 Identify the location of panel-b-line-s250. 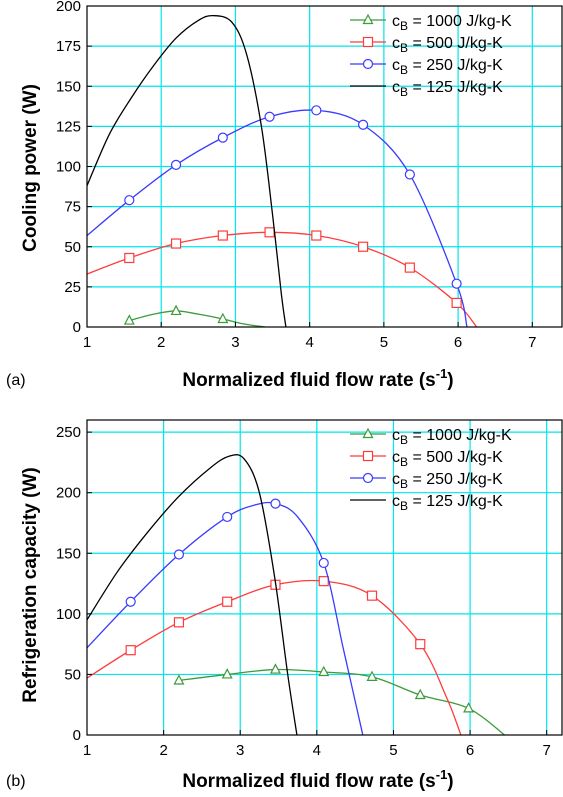
(225, 618).